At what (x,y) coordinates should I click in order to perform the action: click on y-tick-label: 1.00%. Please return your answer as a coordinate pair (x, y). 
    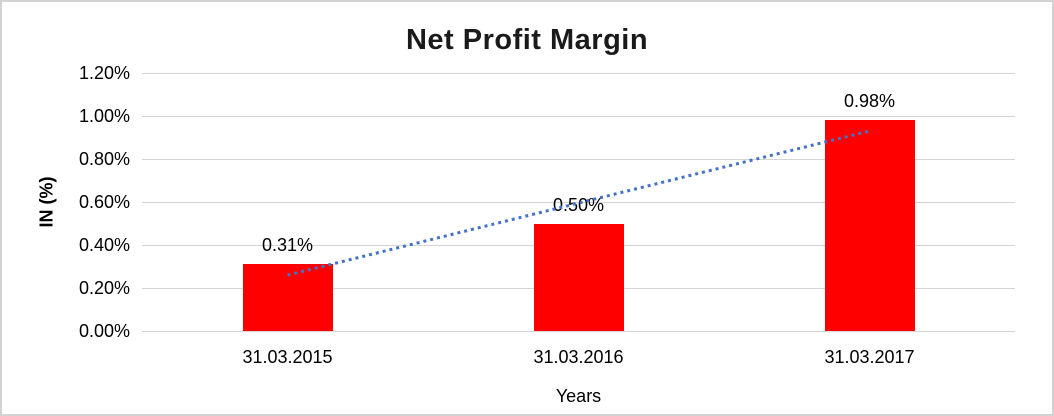
    Looking at the image, I should click on (104, 116).